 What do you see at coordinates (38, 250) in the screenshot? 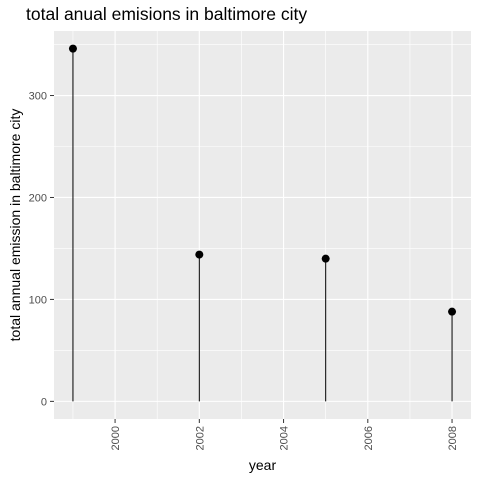
I see `y-axis-tick-labels: 0 100 200 300` at bounding box center [38, 250].